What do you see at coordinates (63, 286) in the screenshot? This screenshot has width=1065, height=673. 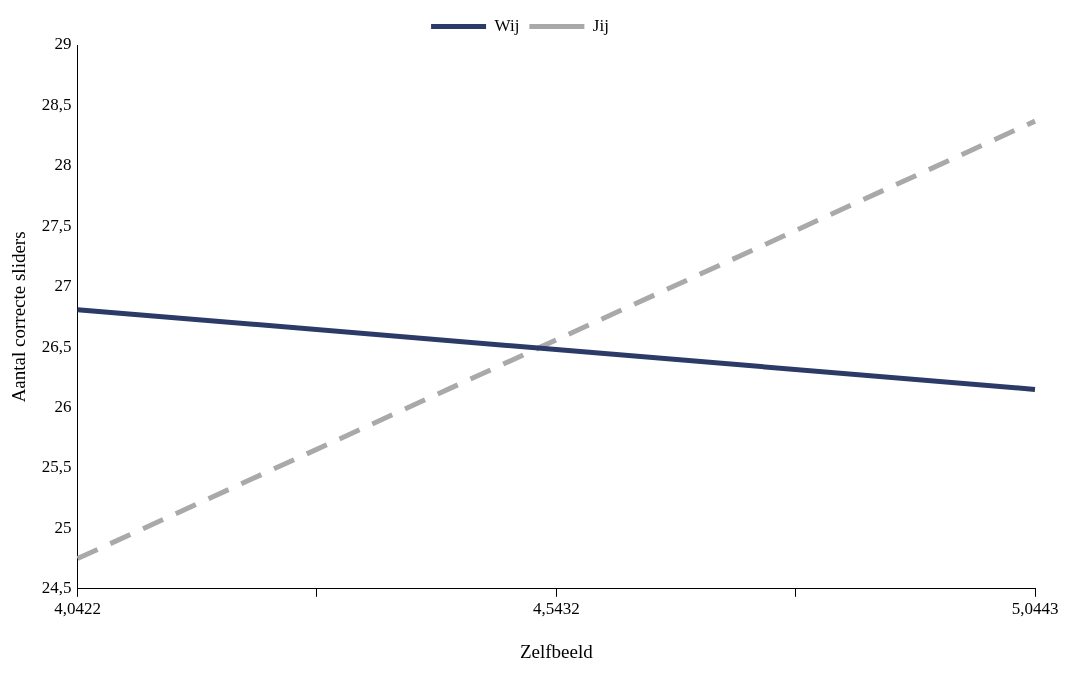 I see `y-tick-label: 27` at bounding box center [63, 286].